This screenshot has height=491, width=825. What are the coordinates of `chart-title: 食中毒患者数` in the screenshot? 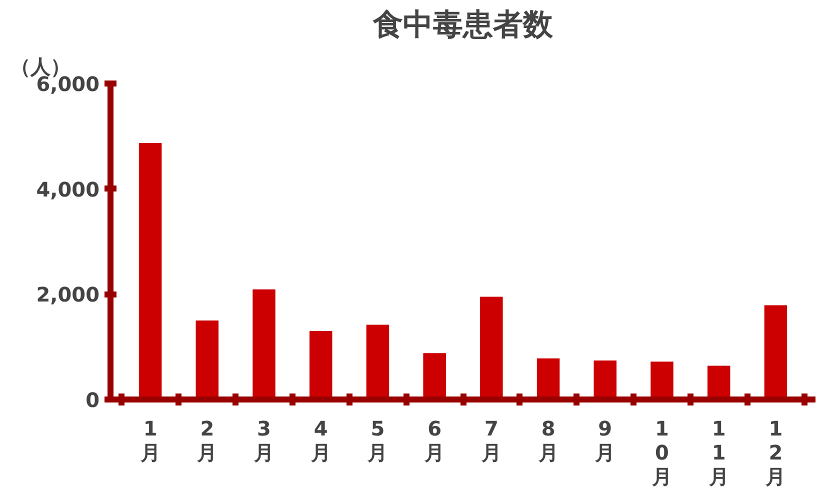 It's located at (463, 25).